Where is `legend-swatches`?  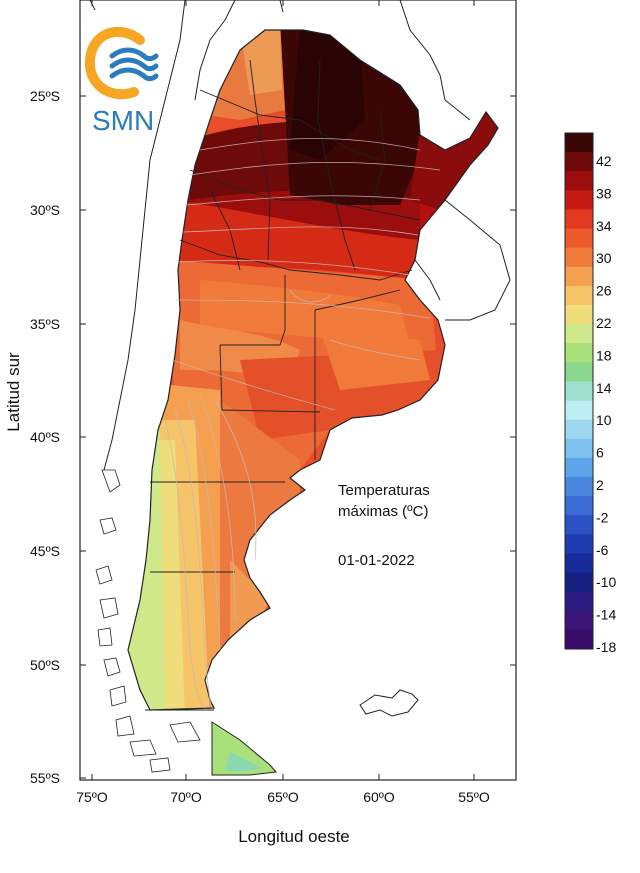
legend-swatches is located at coordinates (579, 391).